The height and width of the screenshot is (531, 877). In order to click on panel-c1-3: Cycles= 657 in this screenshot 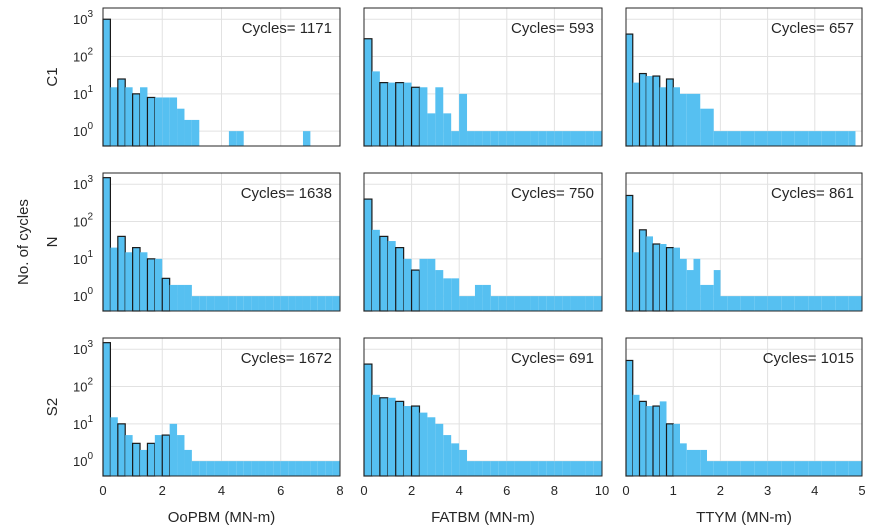, I will do `click(744, 77)`.